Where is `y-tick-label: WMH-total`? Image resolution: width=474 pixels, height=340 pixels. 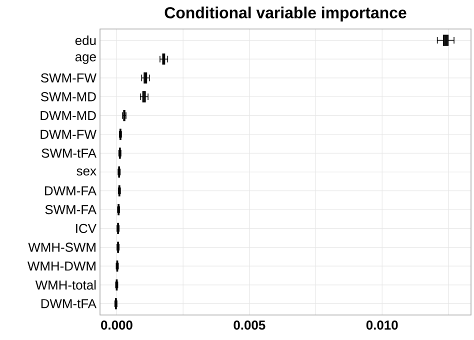 y-tick-label: WMH-total is located at coordinates (65, 285).